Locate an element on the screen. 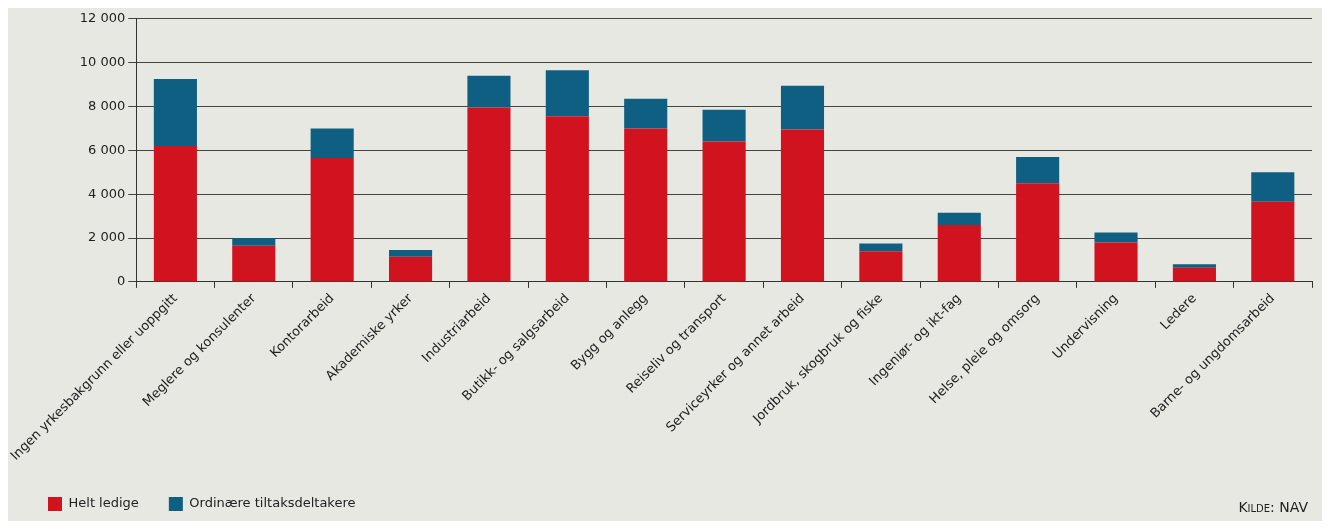 Image resolution: width=1330 pixels, height=529 pixels. text: Kilde: NAV is located at coordinates (1273, 507).